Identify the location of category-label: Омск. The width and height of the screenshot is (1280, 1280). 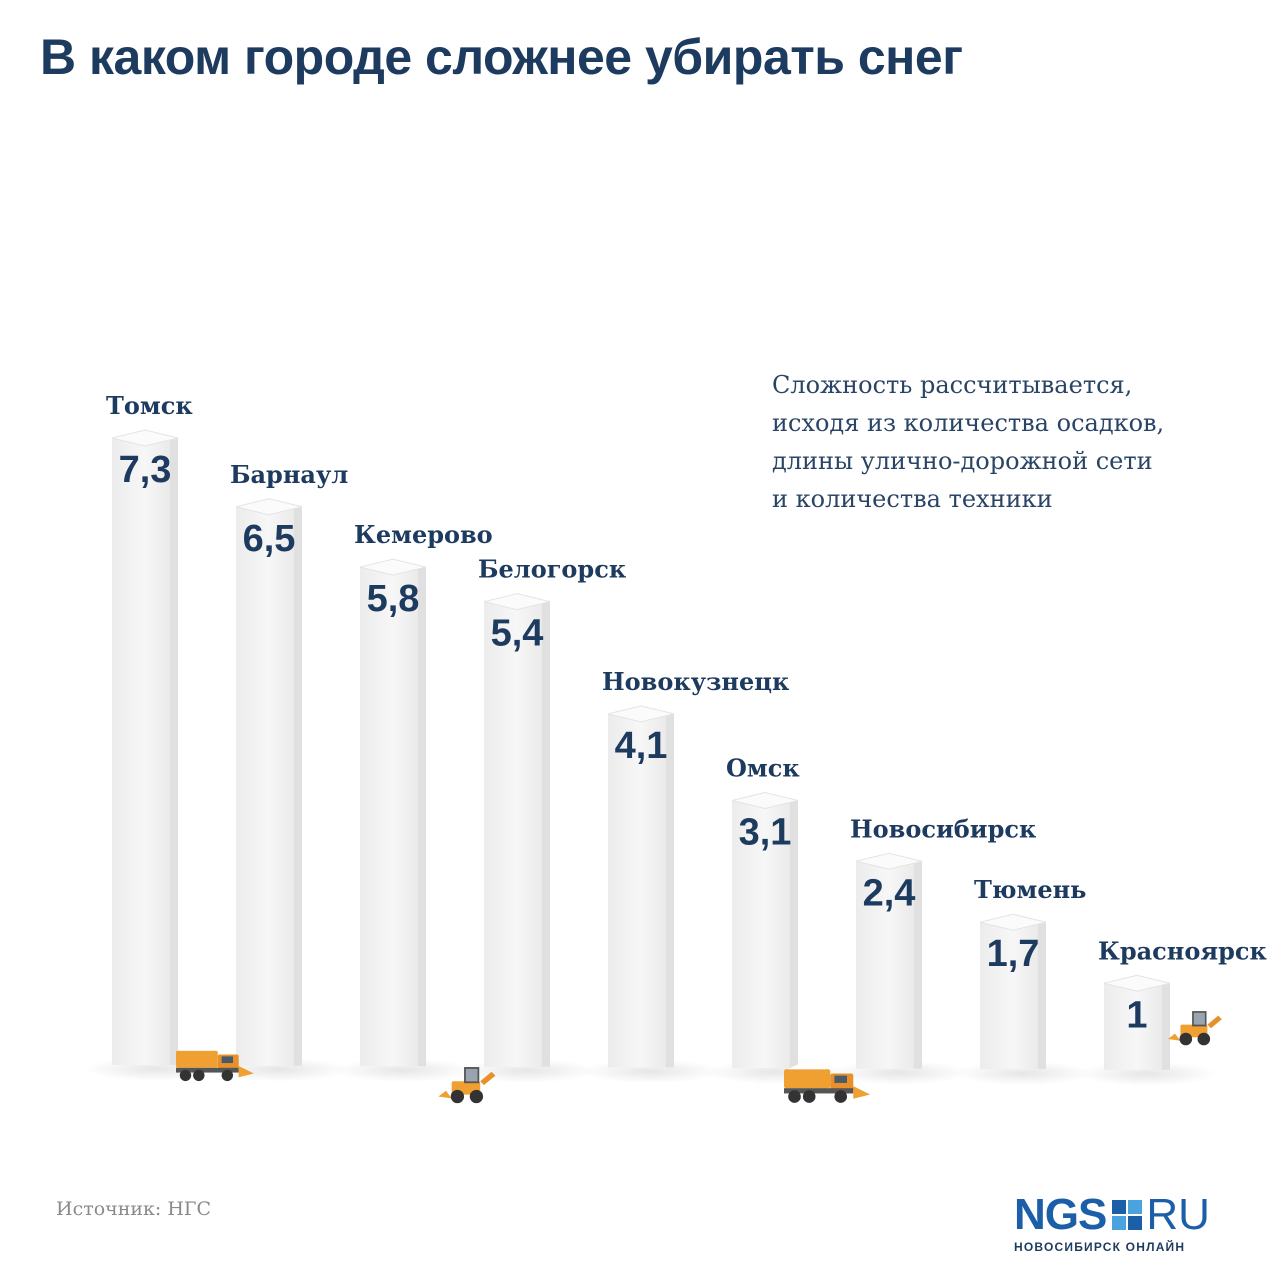
(763, 767).